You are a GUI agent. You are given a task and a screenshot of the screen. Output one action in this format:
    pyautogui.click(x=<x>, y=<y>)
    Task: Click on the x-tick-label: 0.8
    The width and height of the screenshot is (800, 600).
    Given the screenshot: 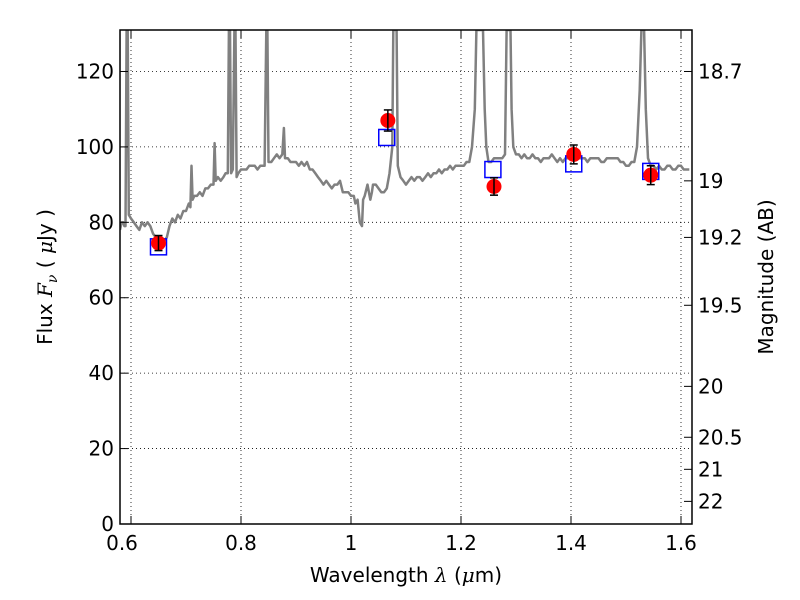 What is the action you would take?
    pyautogui.click(x=241, y=543)
    